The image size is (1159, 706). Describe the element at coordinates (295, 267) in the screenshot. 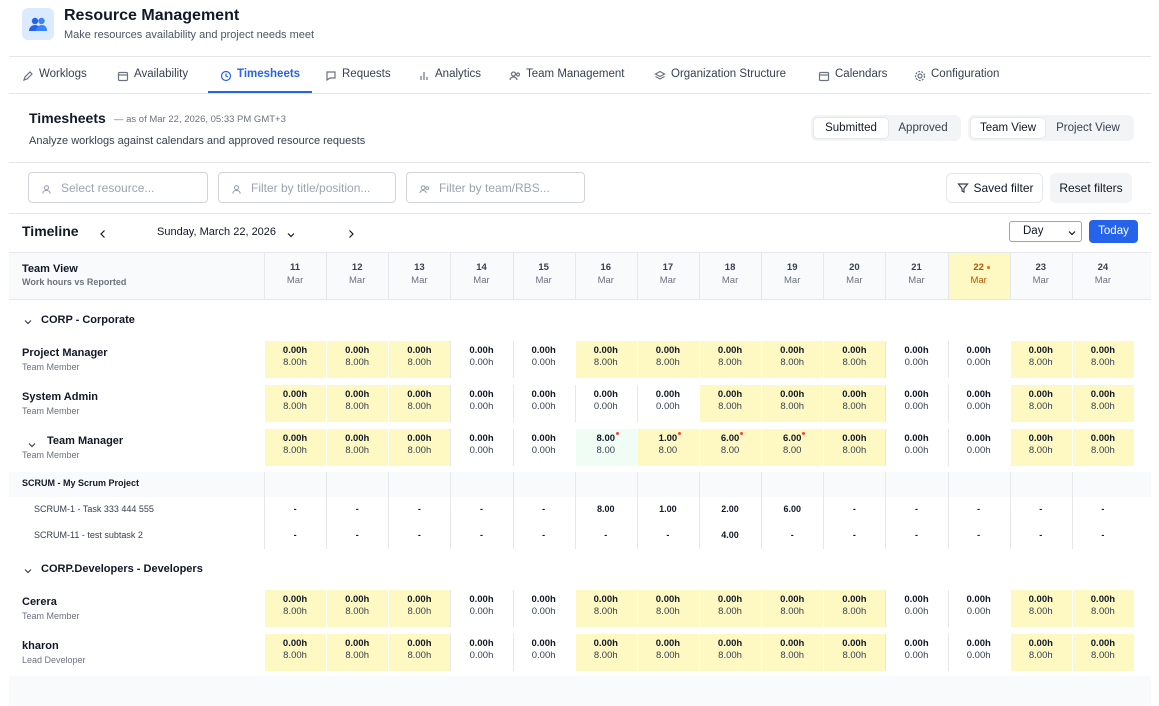

I see `day-number: 11` at that location.